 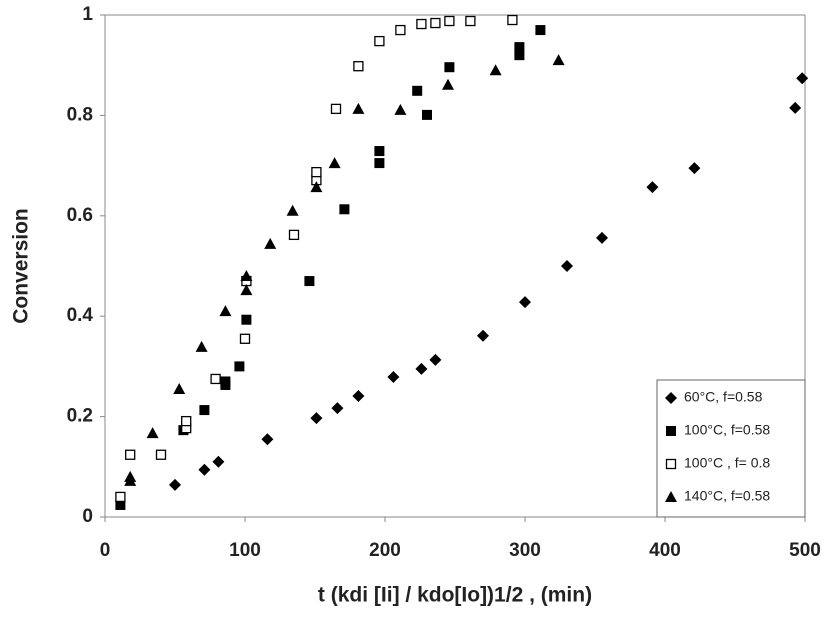 I want to click on y-tick-label: 0.8, so click(x=80, y=114).